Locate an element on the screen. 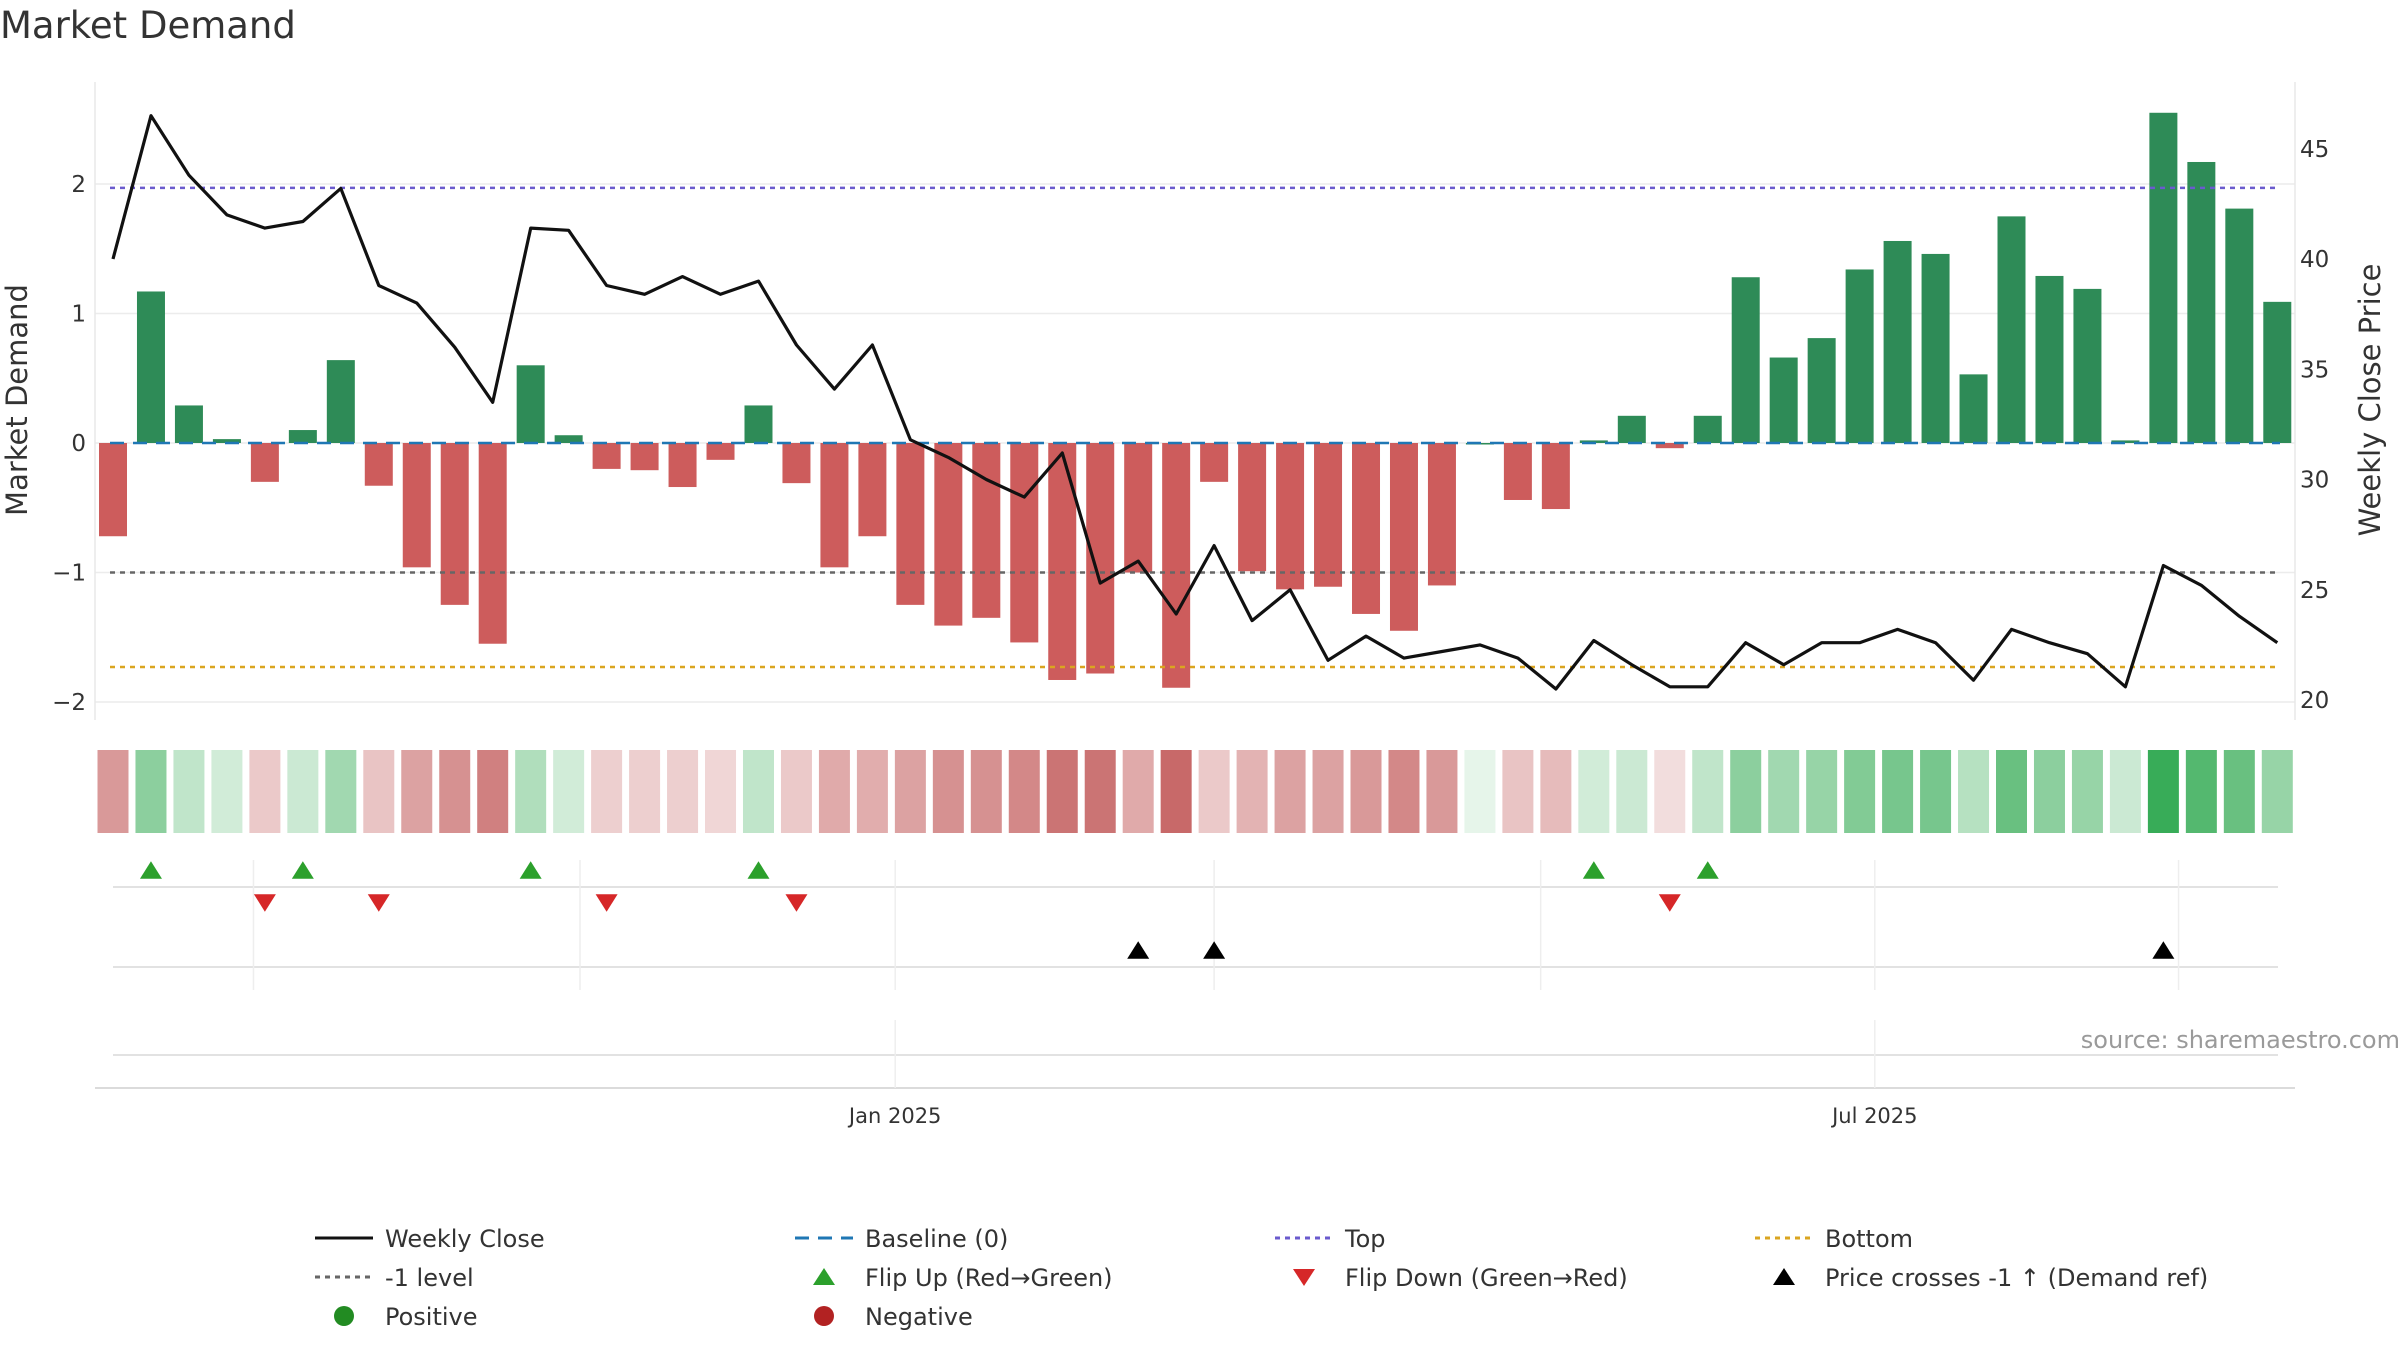 This screenshot has height=1350, width=2400. left-tick-label-3: −1 is located at coordinates (69, 574).